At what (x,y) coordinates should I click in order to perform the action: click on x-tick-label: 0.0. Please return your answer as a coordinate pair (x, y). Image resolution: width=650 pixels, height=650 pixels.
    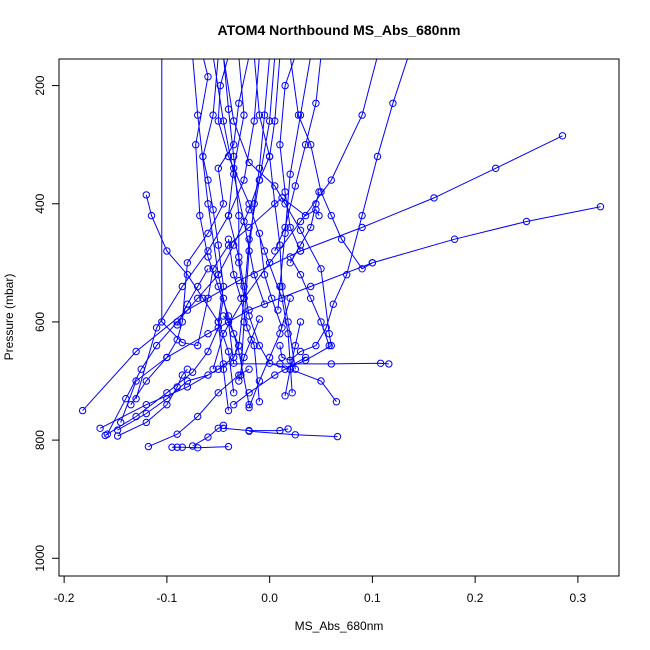
    Looking at the image, I should click on (269, 598).